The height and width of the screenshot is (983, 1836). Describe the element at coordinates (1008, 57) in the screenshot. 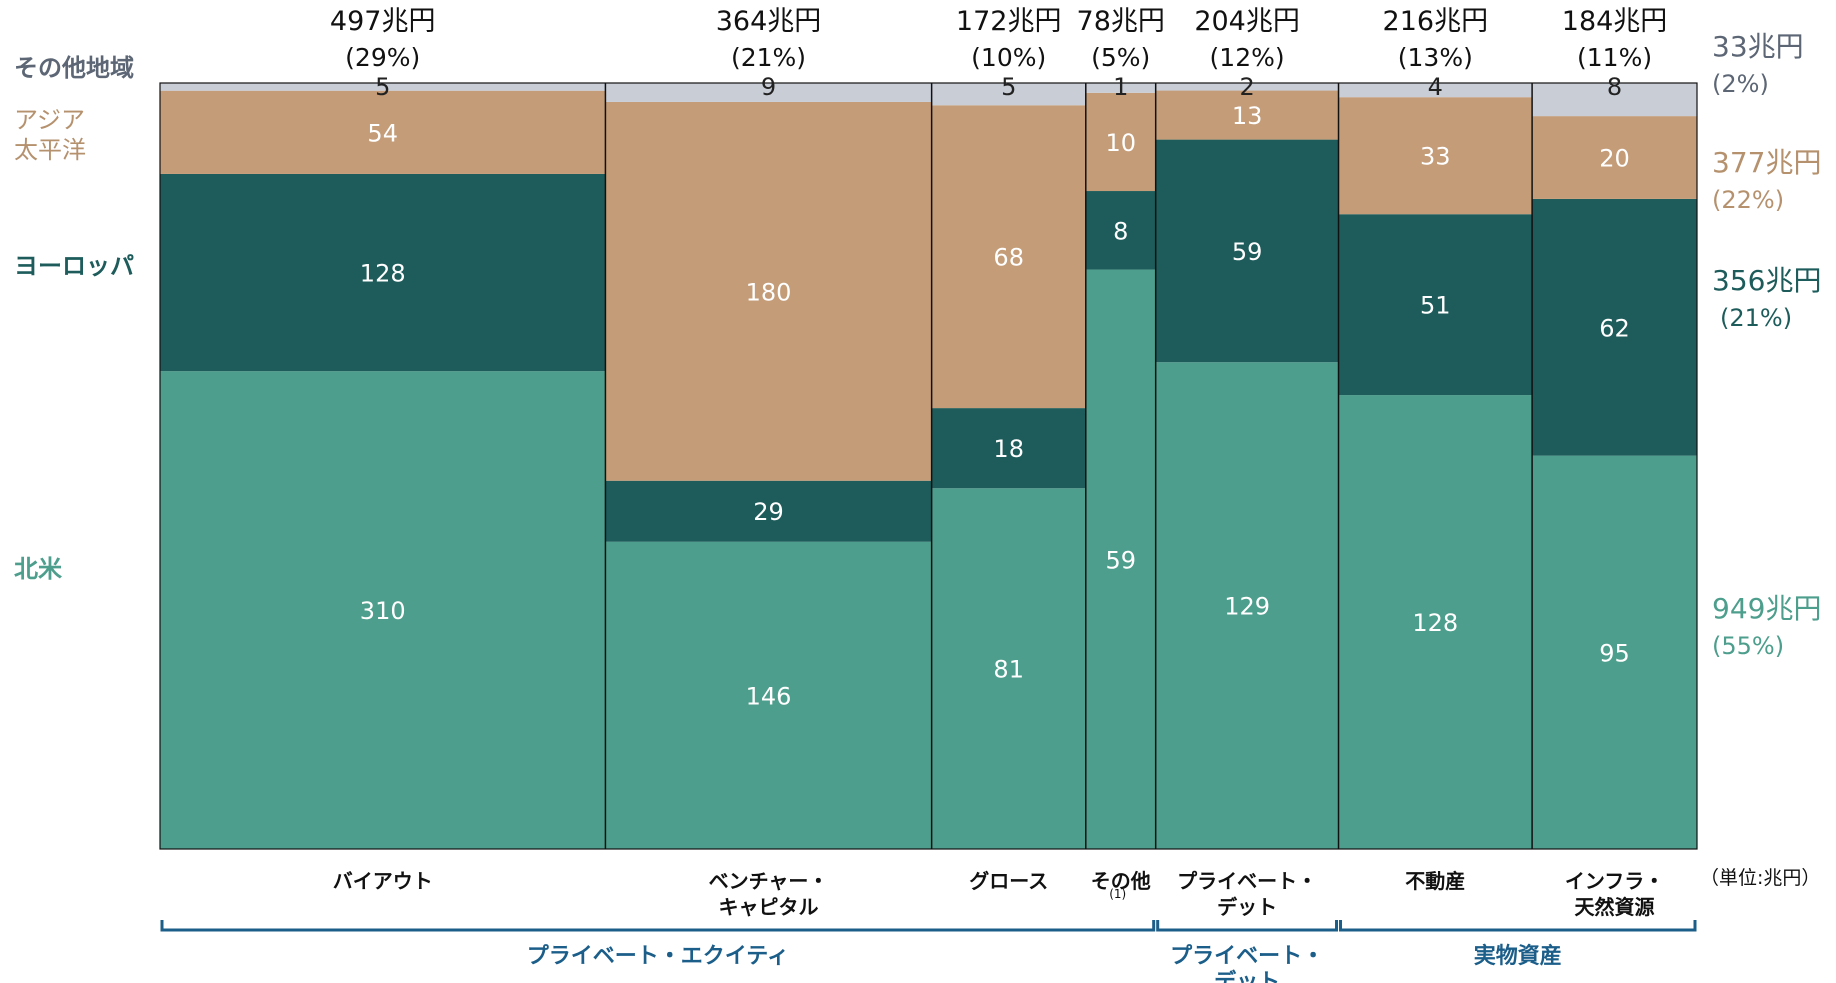

I see `column-percentage: (10%)` at that location.